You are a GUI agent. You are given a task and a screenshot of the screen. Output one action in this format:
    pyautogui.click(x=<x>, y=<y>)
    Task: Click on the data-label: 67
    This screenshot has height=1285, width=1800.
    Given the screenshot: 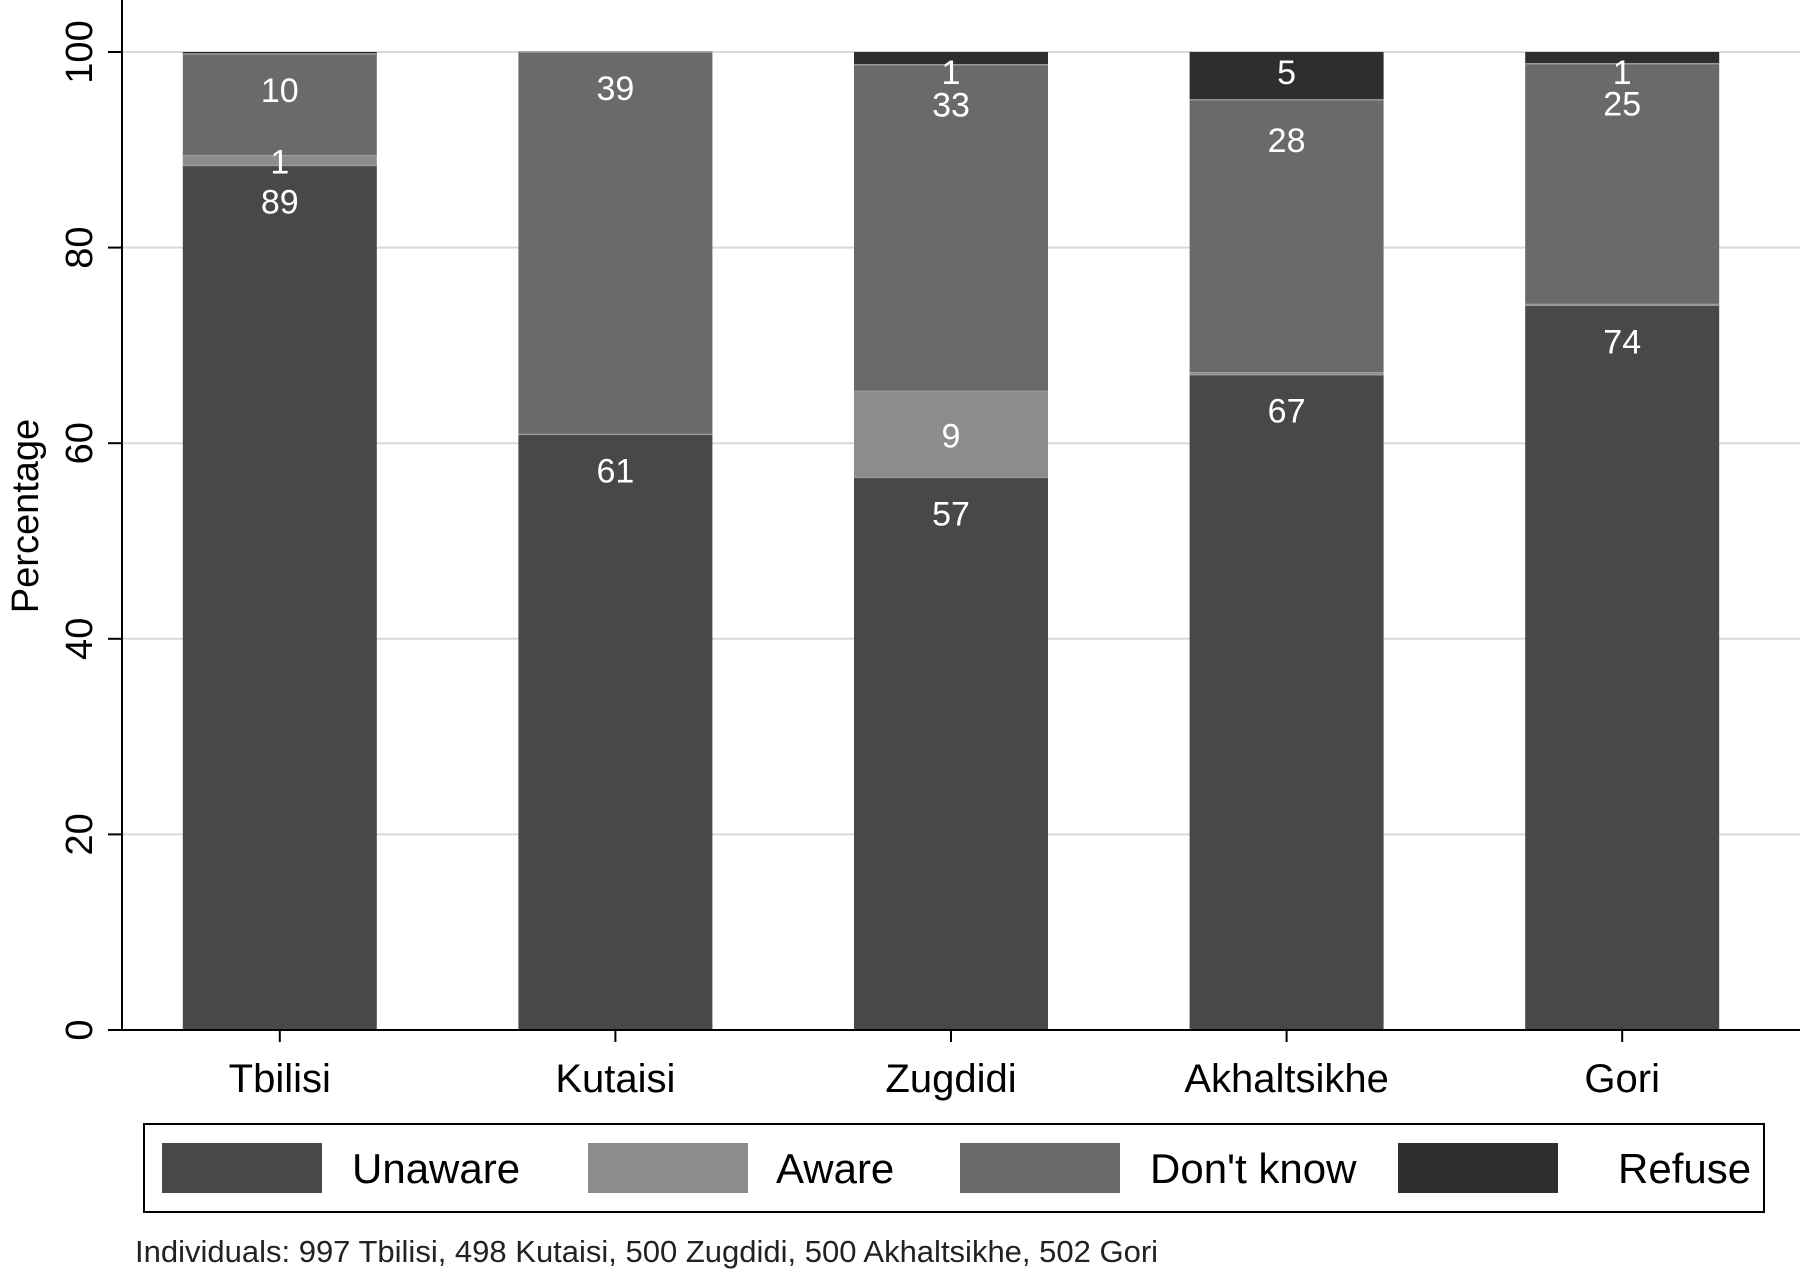 What is the action you would take?
    pyautogui.click(x=1287, y=412)
    